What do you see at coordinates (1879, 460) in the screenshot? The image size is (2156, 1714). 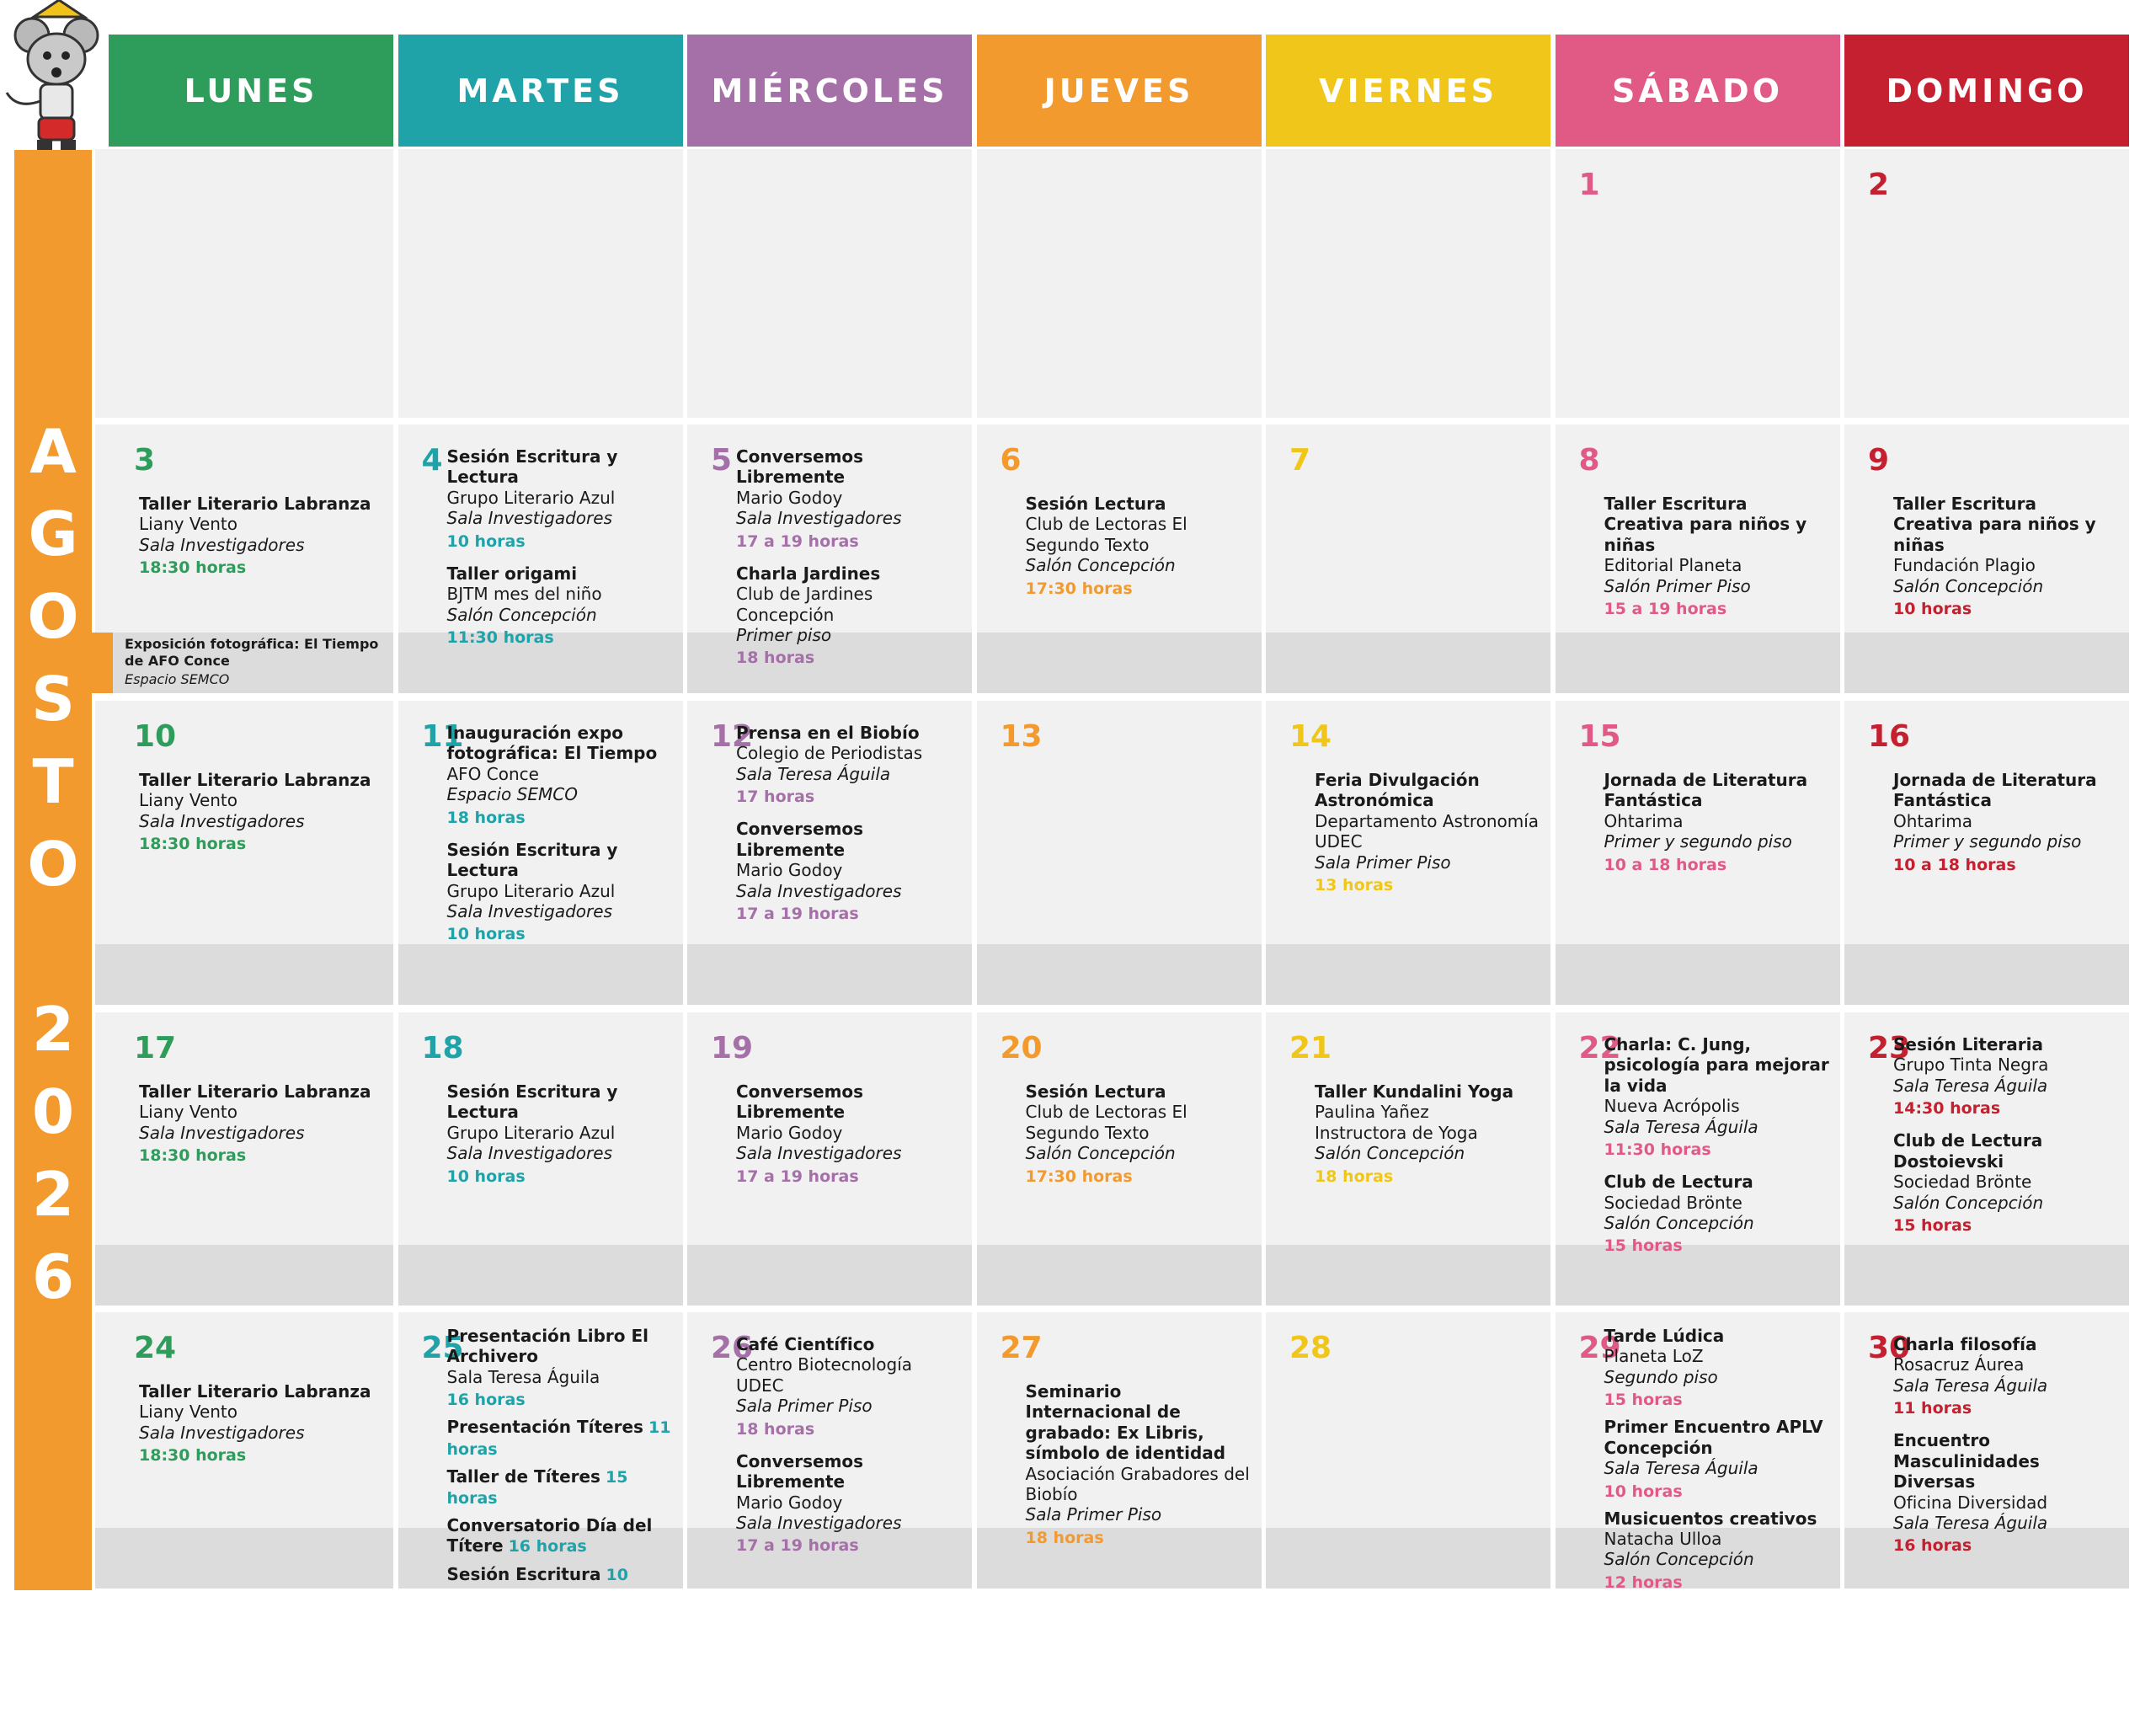 I see `day-number: 9` at bounding box center [1879, 460].